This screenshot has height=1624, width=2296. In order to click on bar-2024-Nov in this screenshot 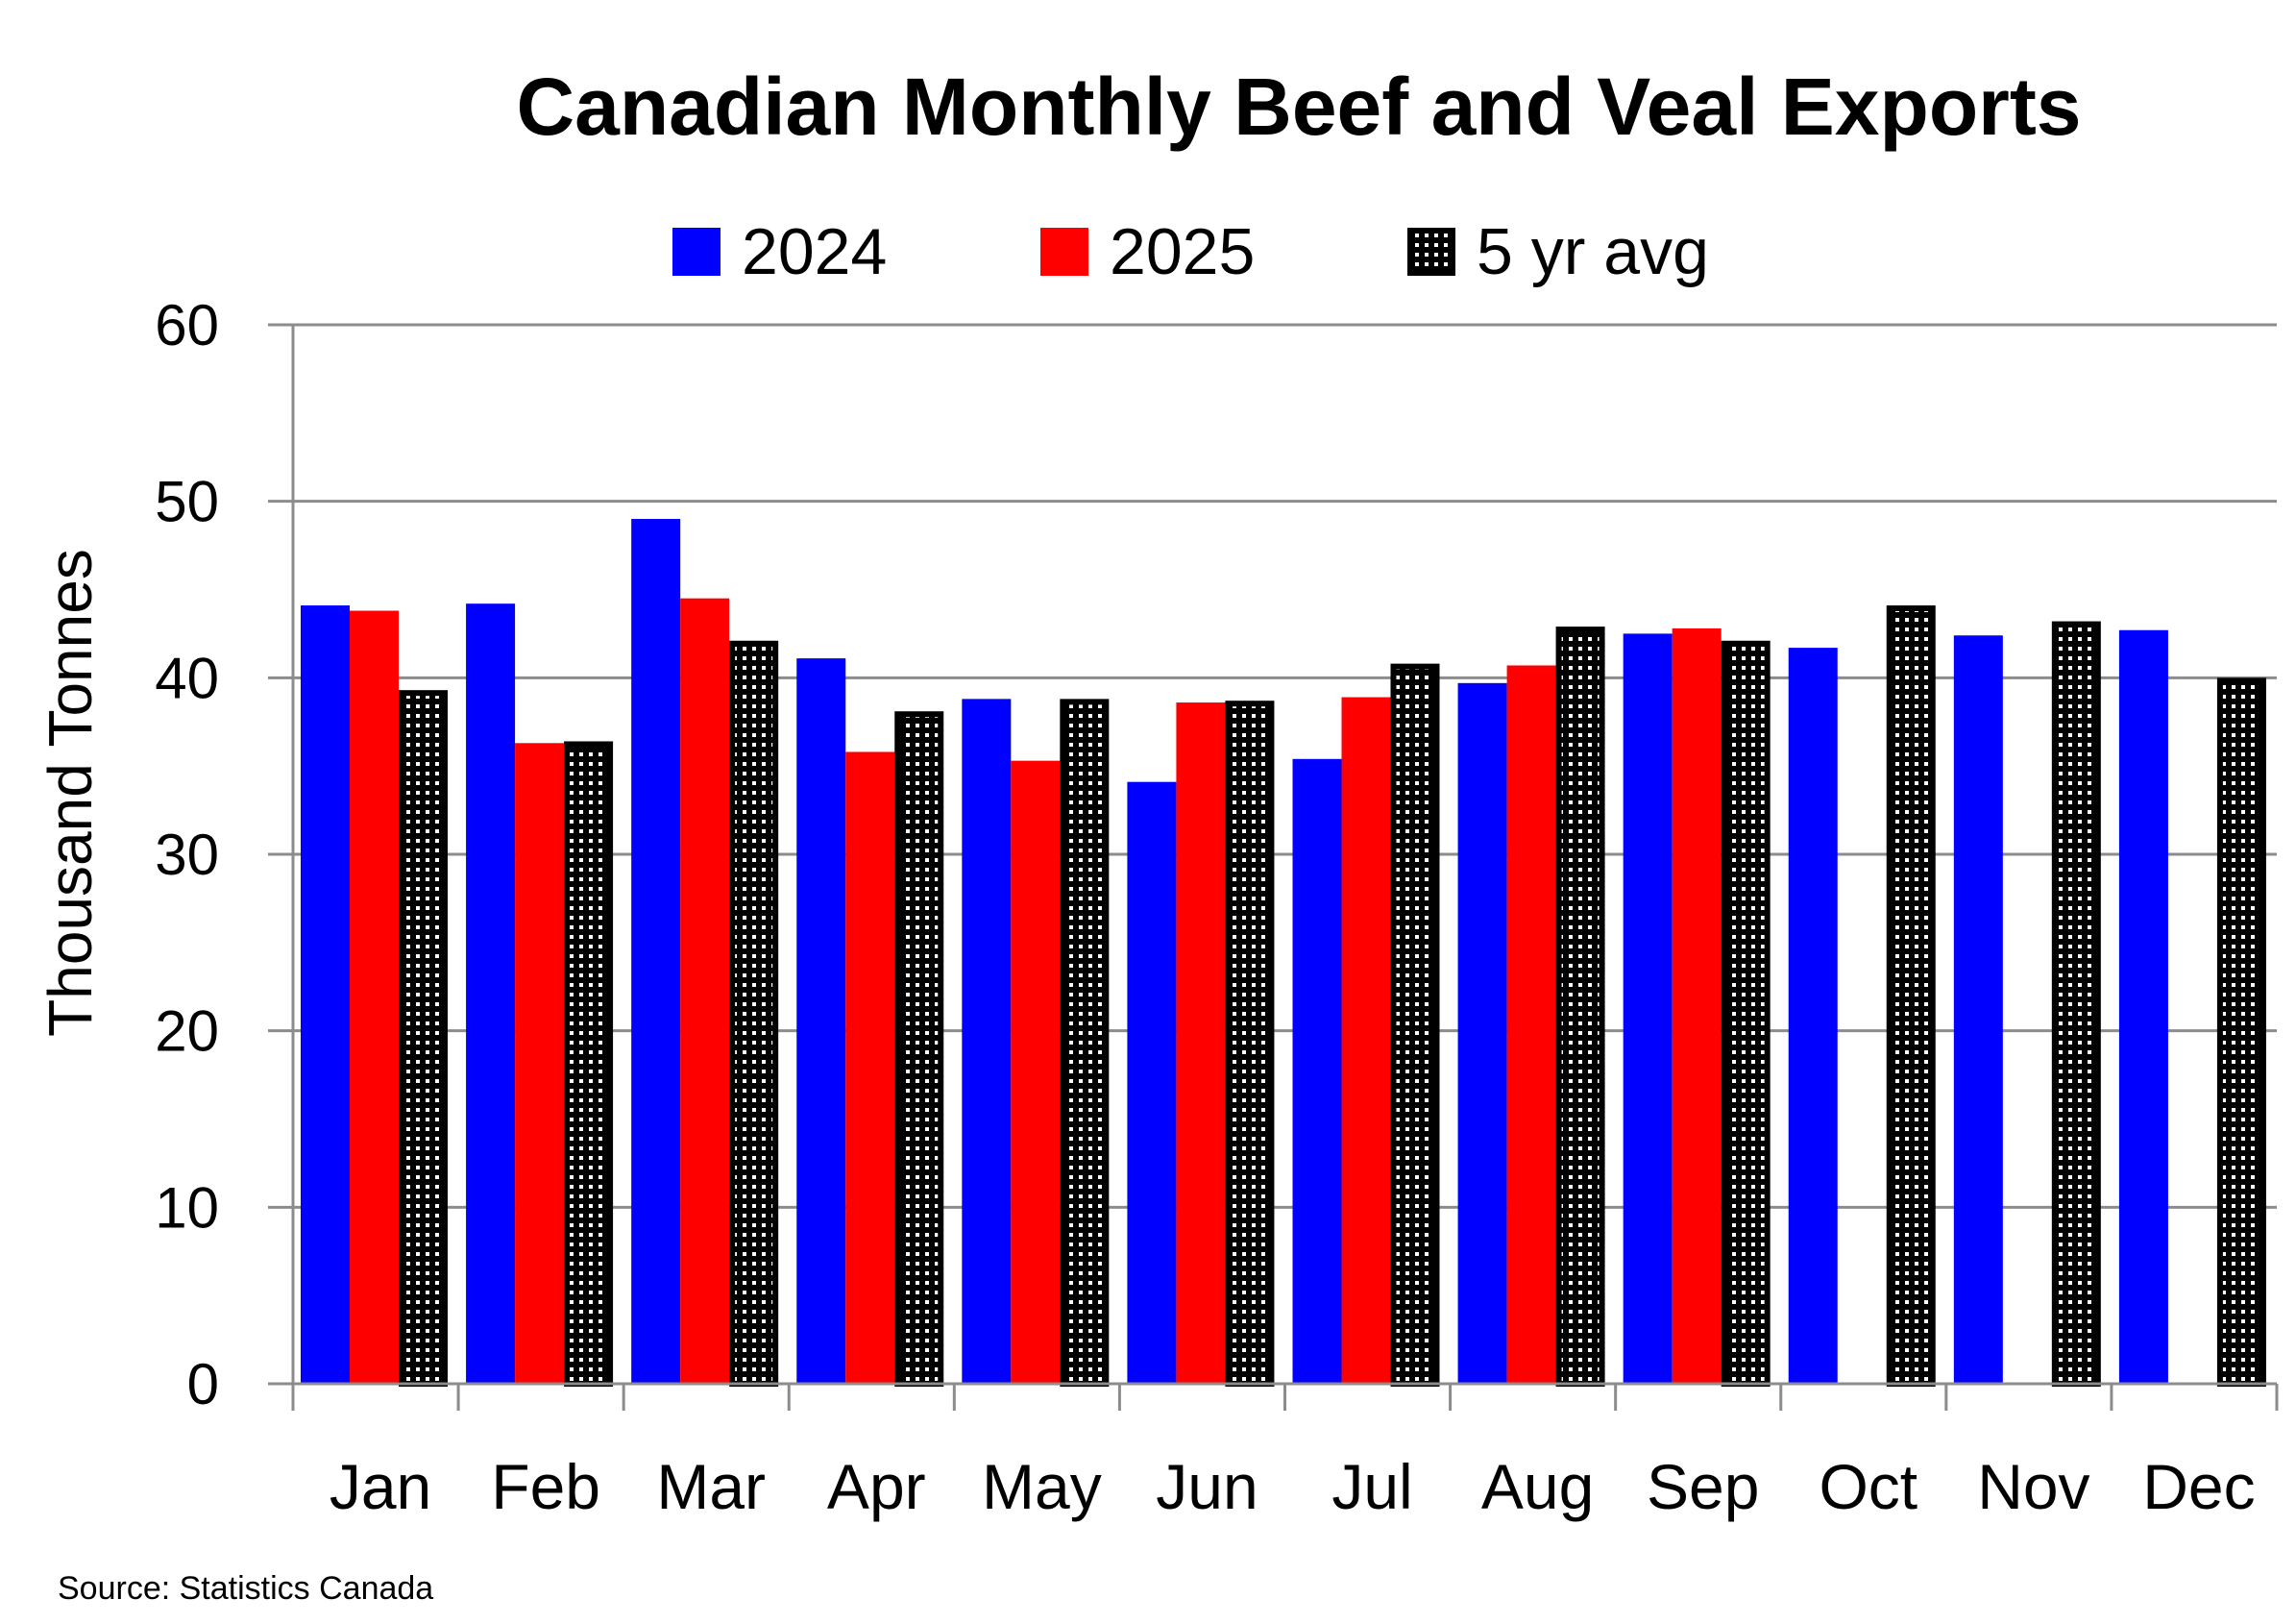, I will do `click(1978, 1009)`.